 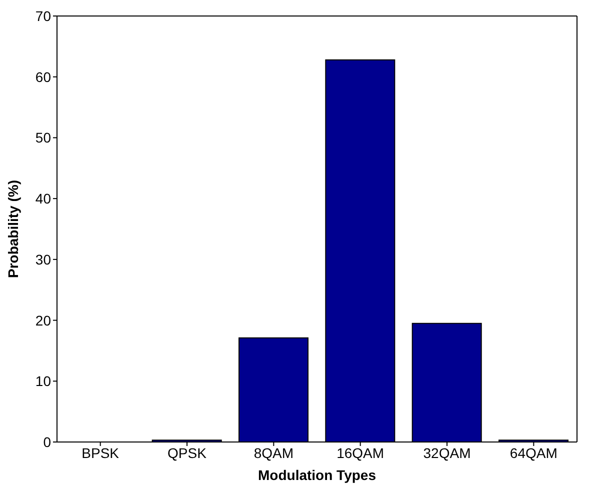 What do you see at coordinates (447, 452) in the screenshot?
I see `x-tick-label: 32QAM` at bounding box center [447, 452].